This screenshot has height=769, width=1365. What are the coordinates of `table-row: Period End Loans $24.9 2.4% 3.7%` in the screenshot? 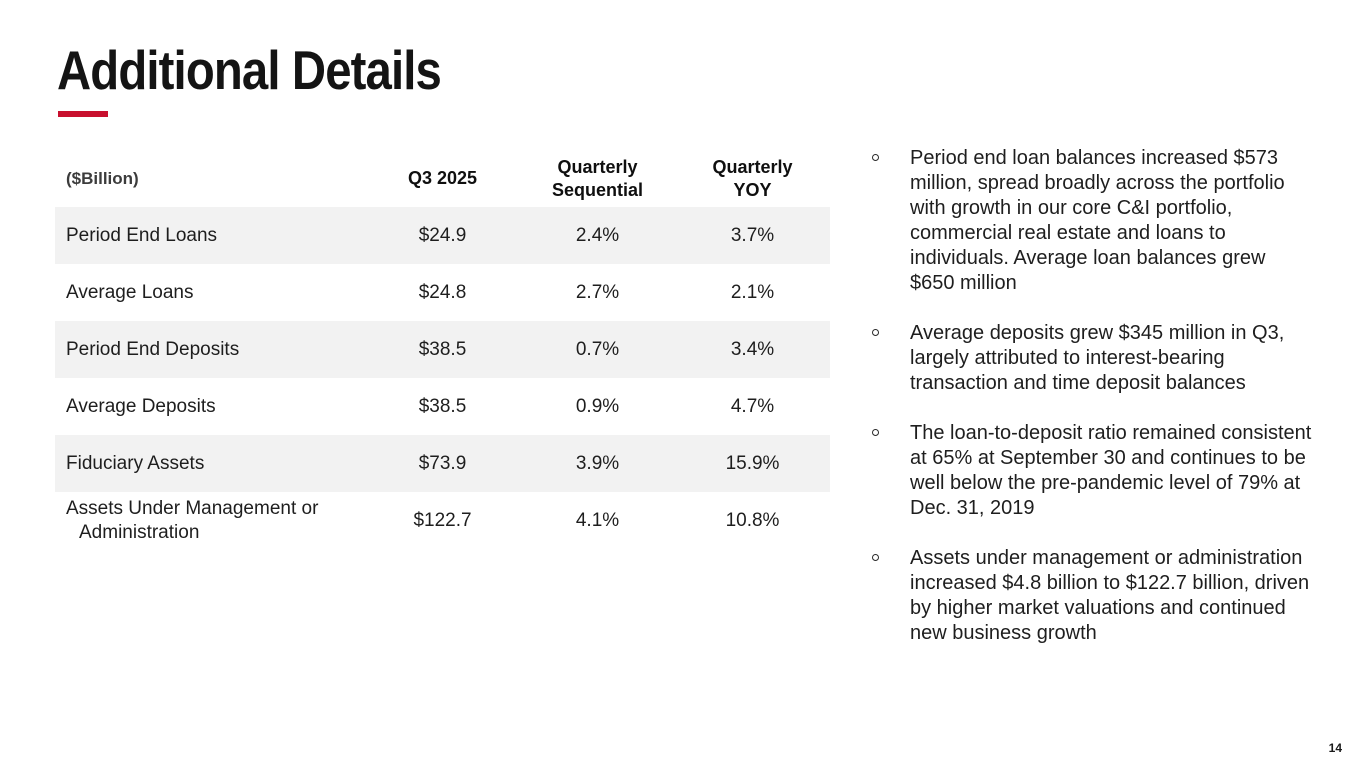 It's located at (442, 235).